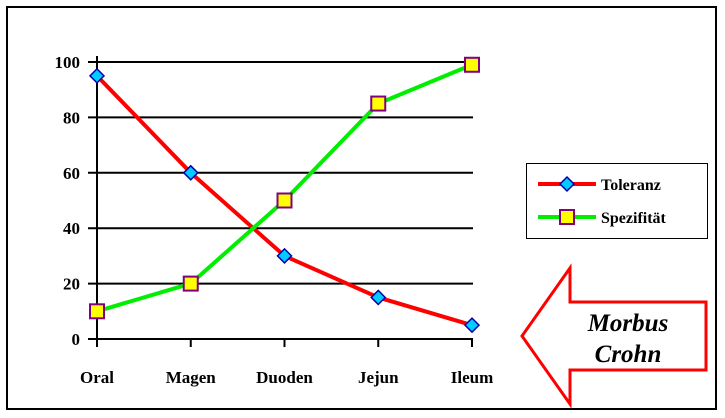 The image size is (725, 418). What do you see at coordinates (71, 117) in the screenshot?
I see `y-tick-label: 80` at bounding box center [71, 117].